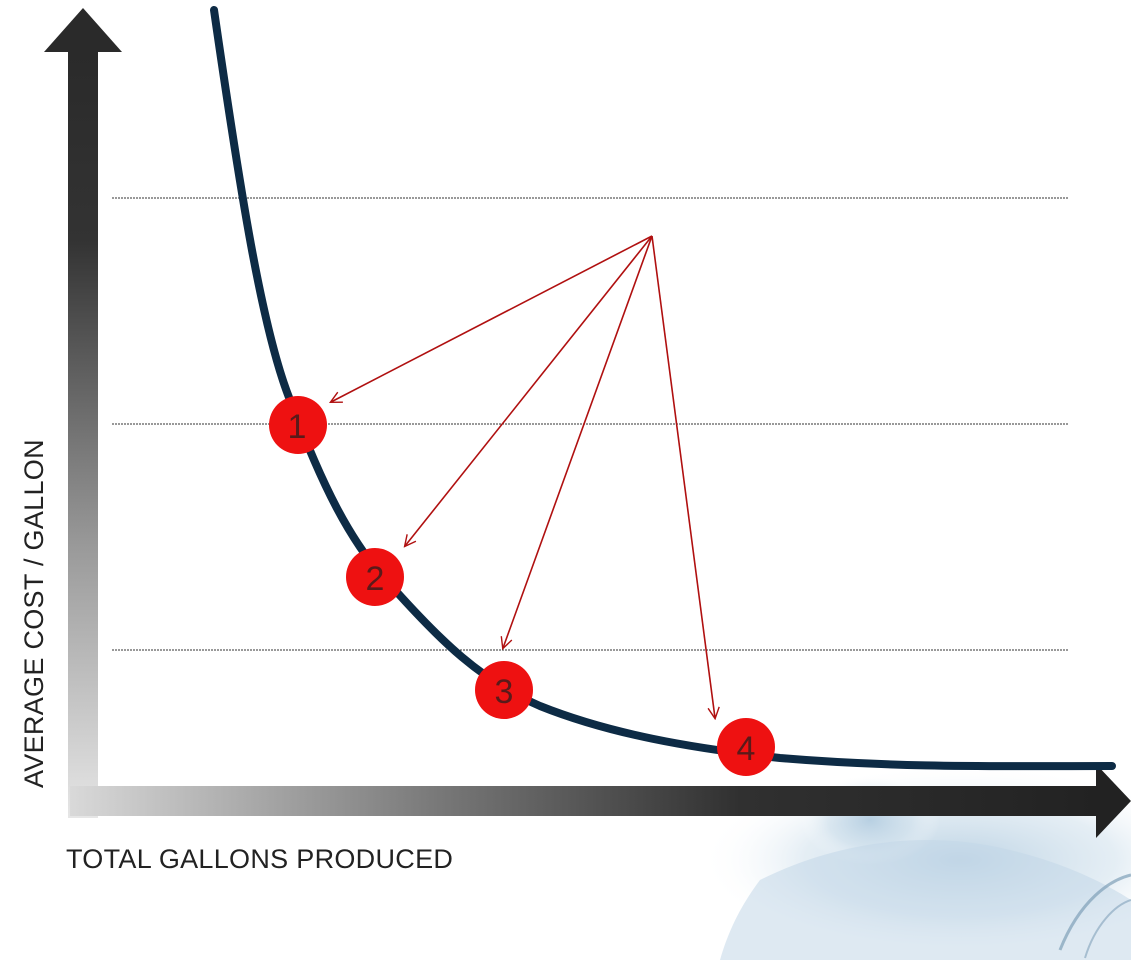 This screenshot has width=1131, height=960. I want to click on y-axis-label: AVERAGE COST / GALLON, so click(34, 613).